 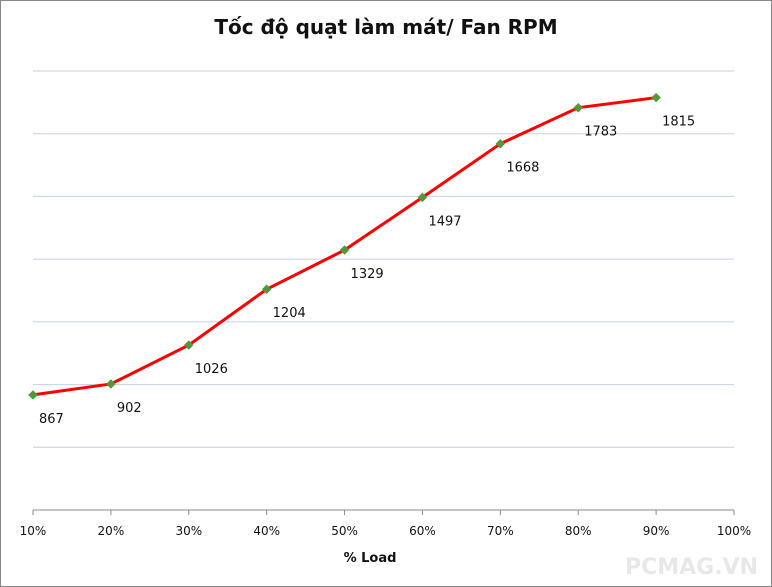 What do you see at coordinates (33, 531) in the screenshot?
I see `x-tick-label: 10%` at bounding box center [33, 531].